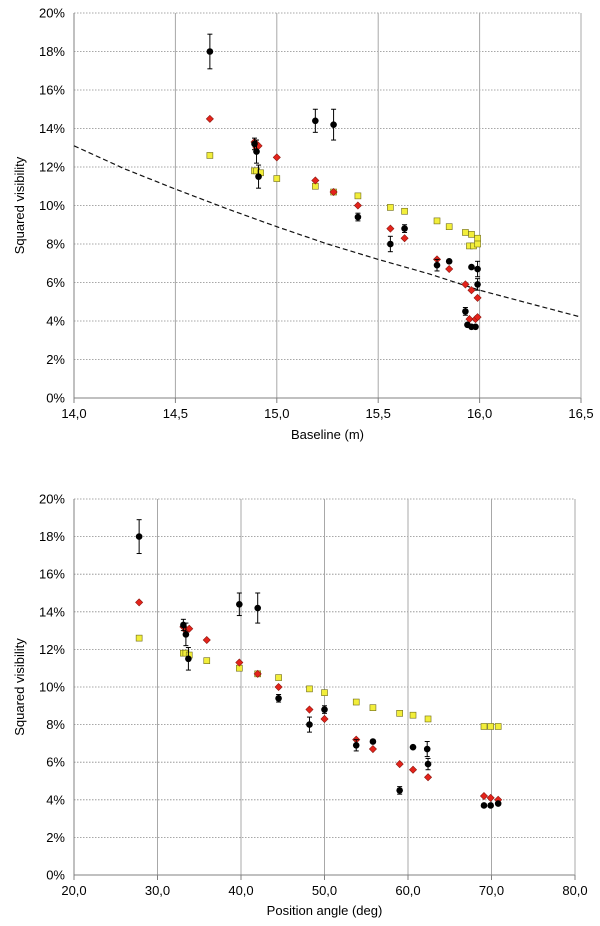 The image size is (600, 926). What do you see at coordinates (55, 799) in the screenshot?
I see `chart2-y-tick-label: 4%` at bounding box center [55, 799].